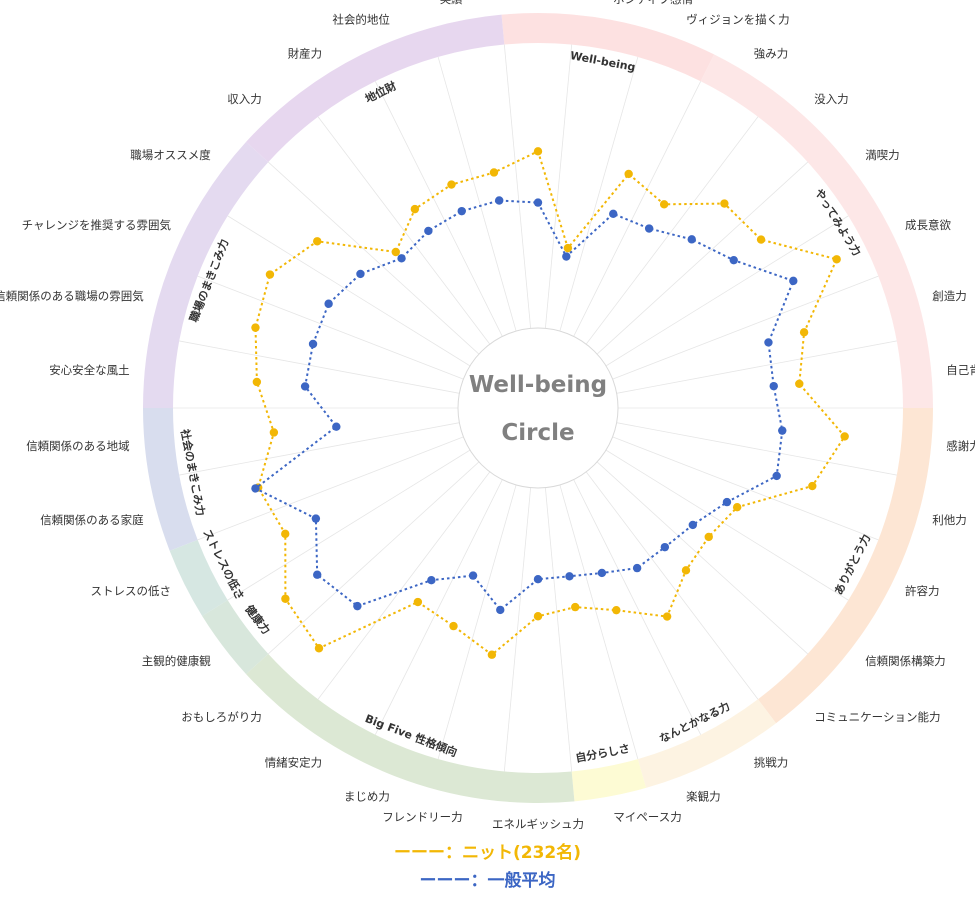 The height and width of the screenshot is (898, 975). Describe the element at coordinates (78, 446) in the screenshot. I see `axis-label: 信頼関係のある地域` at that location.